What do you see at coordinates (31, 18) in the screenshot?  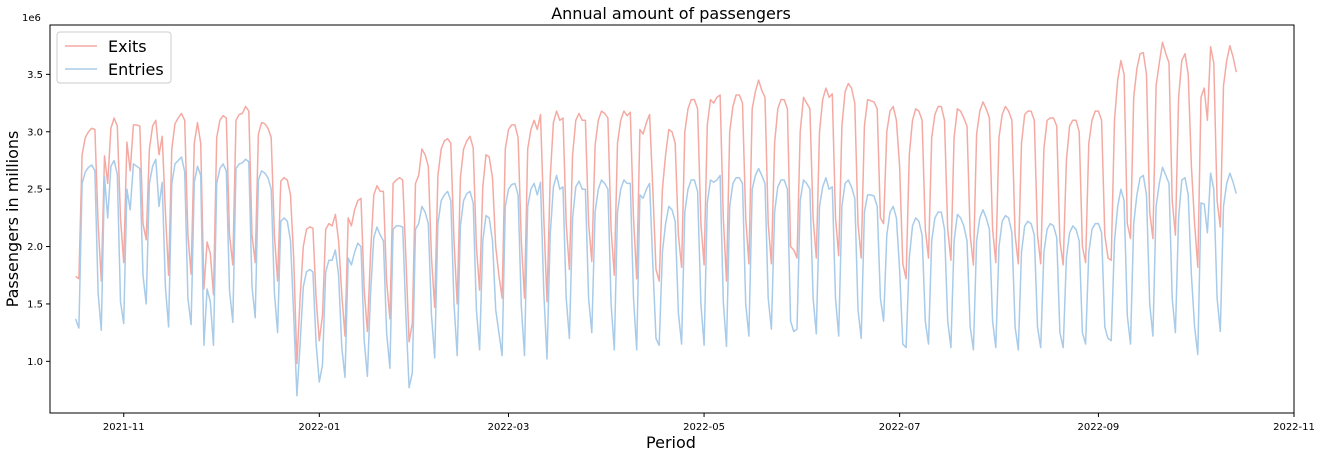 I see `y-offset-label: 1e6` at bounding box center [31, 18].